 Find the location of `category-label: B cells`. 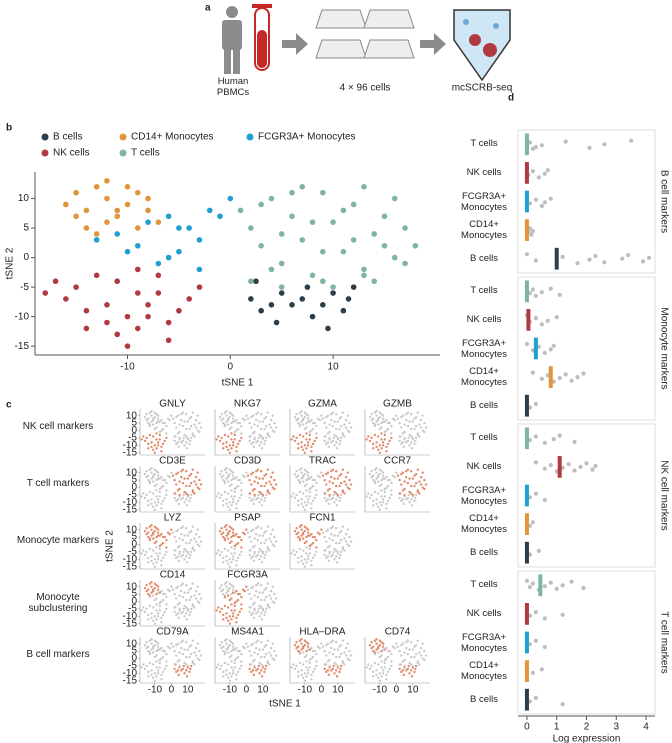

category-label: B cells is located at coordinates (484, 258).